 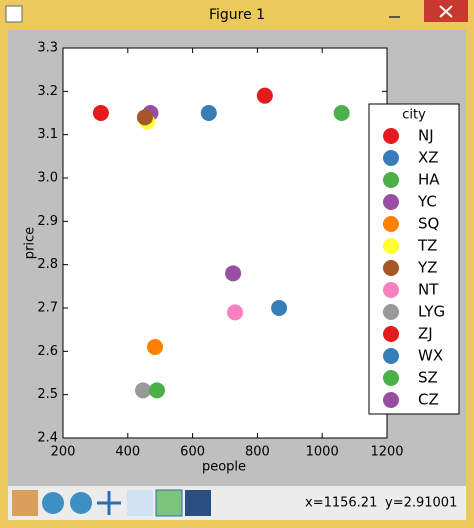 What do you see at coordinates (430, 356) in the screenshot?
I see `legend-label: WX` at bounding box center [430, 356].